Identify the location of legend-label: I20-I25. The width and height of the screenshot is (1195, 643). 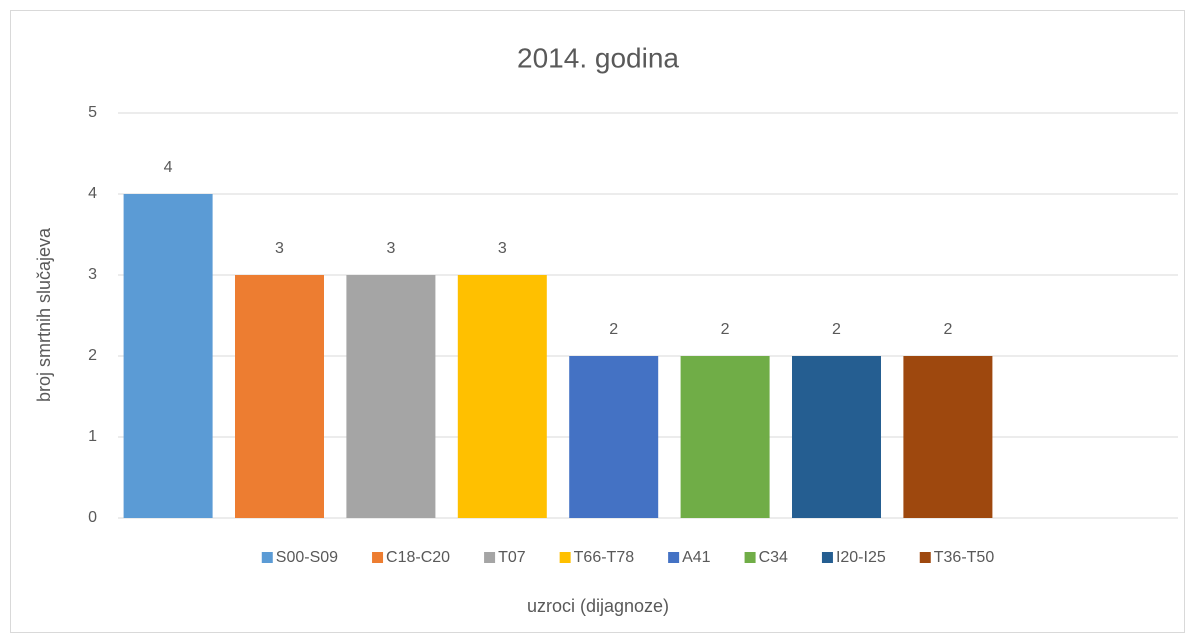
(861, 557).